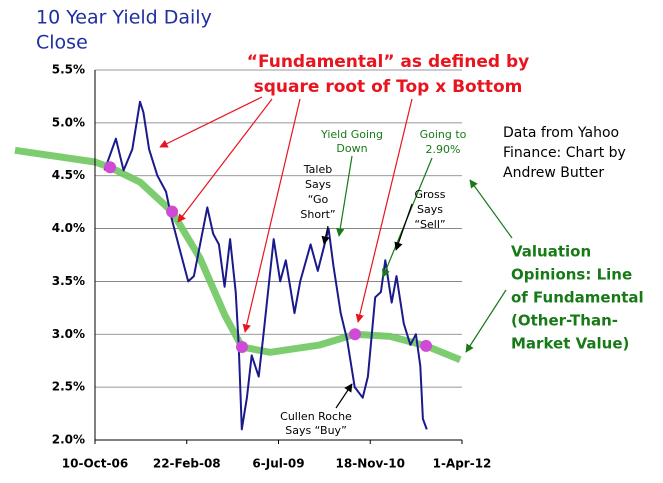 This screenshot has height=483, width=663. I want to click on y-tick-label: 3.5%, so click(68, 281).